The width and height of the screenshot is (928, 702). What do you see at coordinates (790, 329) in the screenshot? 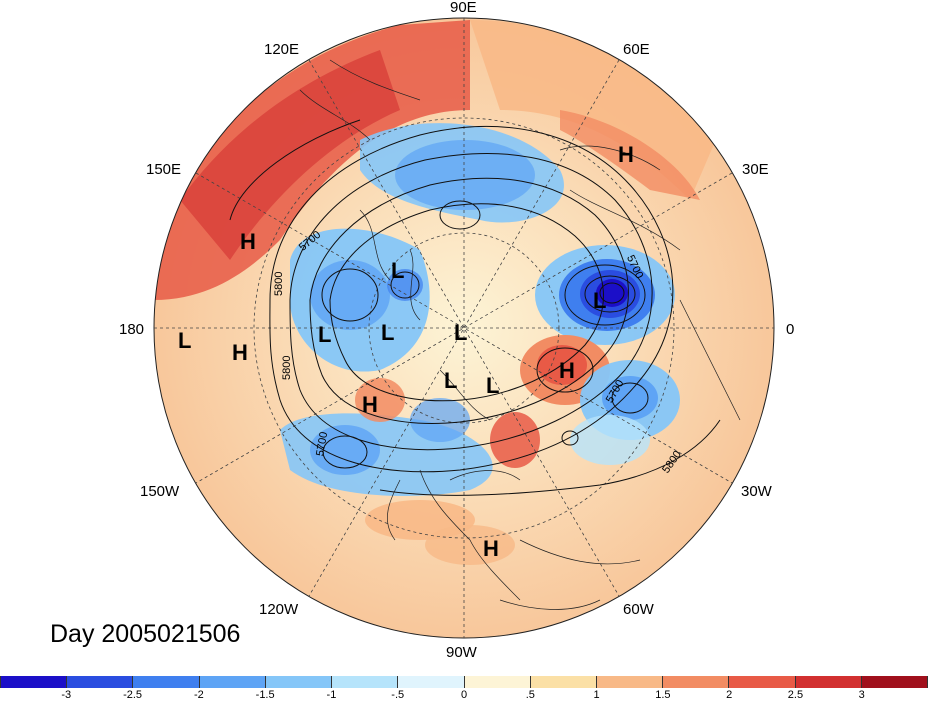
I see `lon-label: 0` at bounding box center [790, 329].